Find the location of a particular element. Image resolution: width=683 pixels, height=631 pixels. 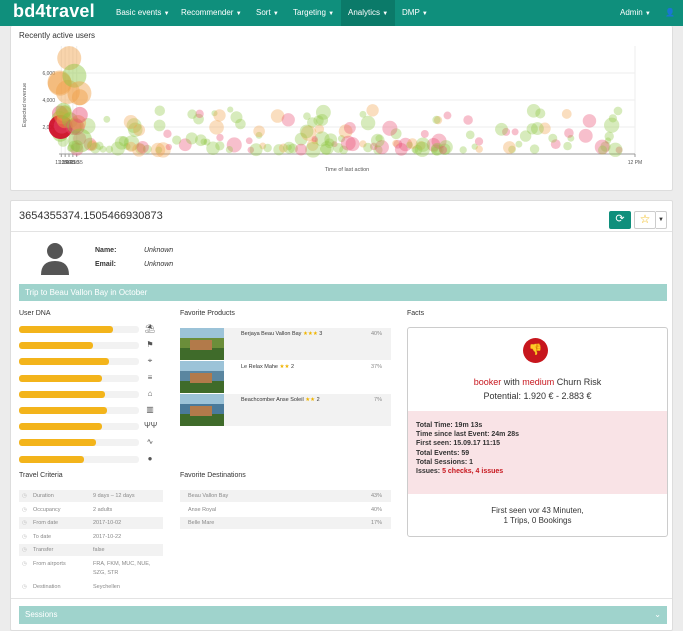

refresh-button: ⟳ is located at coordinates (620, 220).